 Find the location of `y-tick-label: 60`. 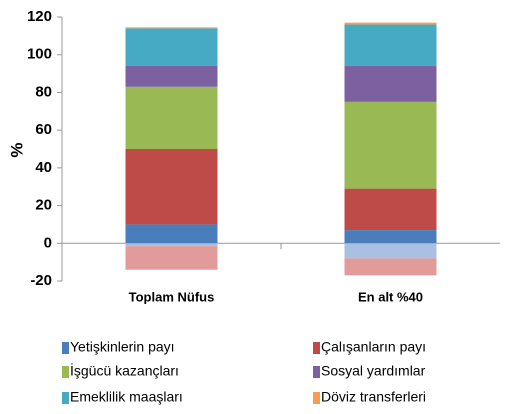

y-tick-label: 60 is located at coordinates (43, 129).